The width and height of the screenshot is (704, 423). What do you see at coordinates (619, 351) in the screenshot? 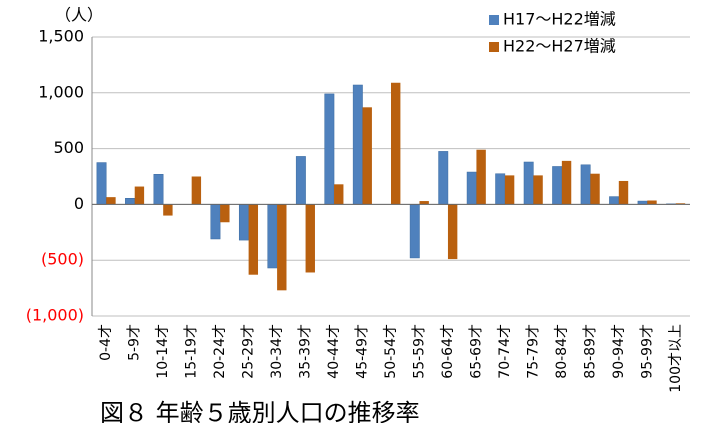
I see `x-tick-label: 90-94才` at bounding box center [619, 351].